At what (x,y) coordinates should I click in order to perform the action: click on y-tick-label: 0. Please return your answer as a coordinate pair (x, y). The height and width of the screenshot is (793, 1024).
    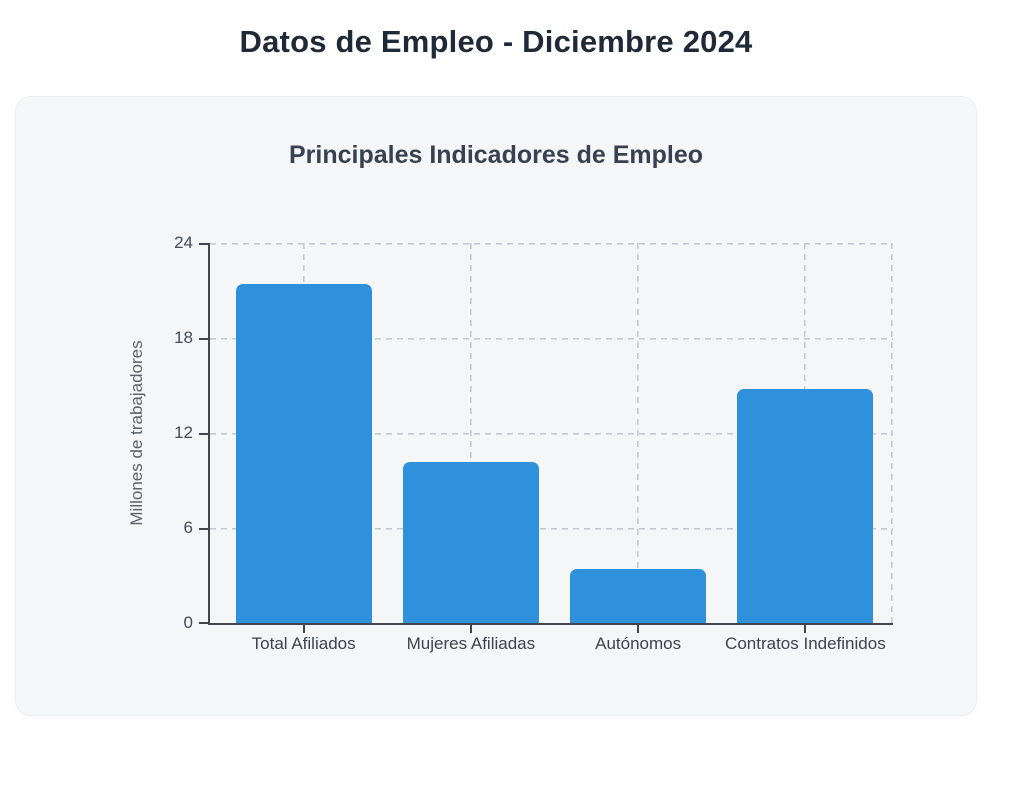
    Looking at the image, I should click on (188, 622).